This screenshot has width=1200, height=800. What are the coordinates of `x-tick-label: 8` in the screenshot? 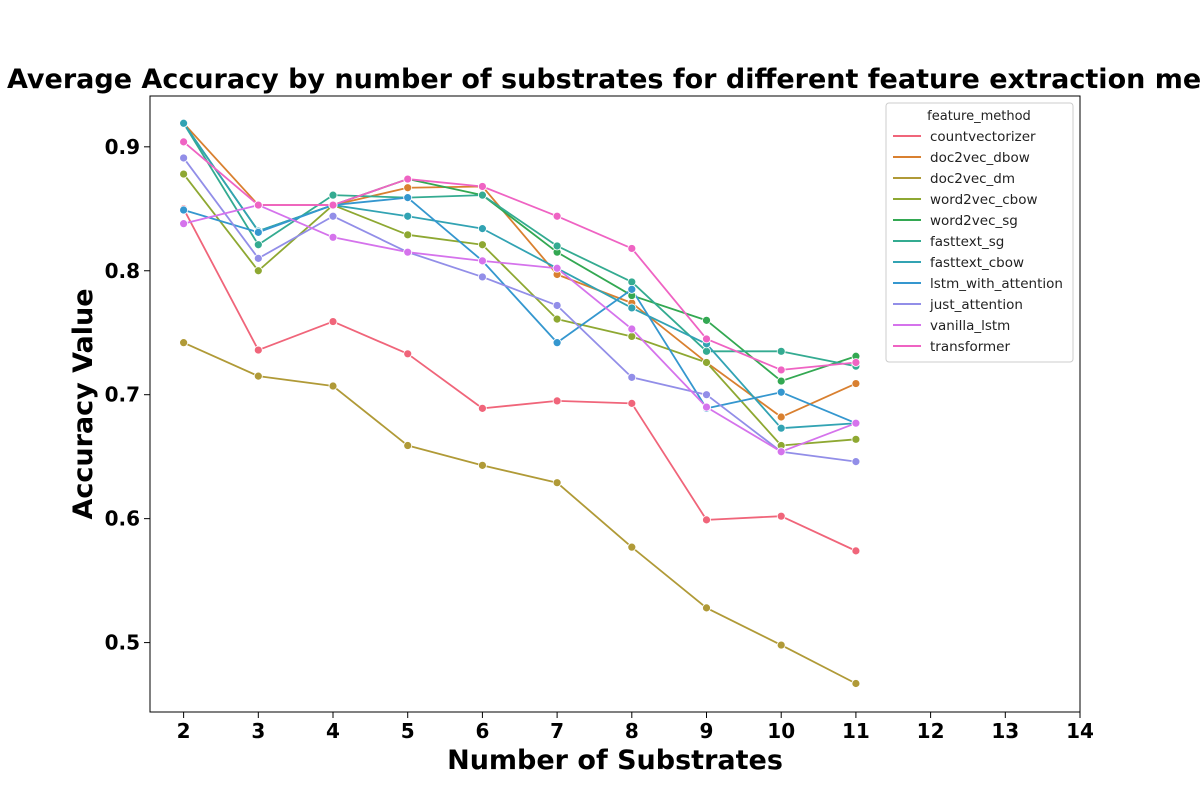 It's located at (632, 731).